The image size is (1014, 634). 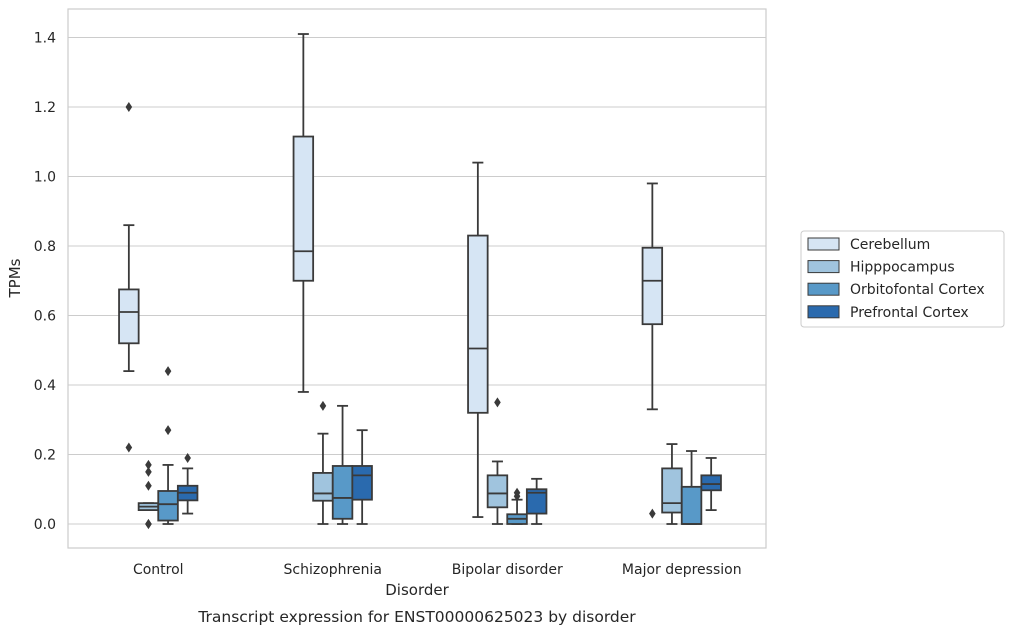 What do you see at coordinates (158, 570) in the screenshot?
I see `x-tick-label: Control` at bounding box center [158, 570].